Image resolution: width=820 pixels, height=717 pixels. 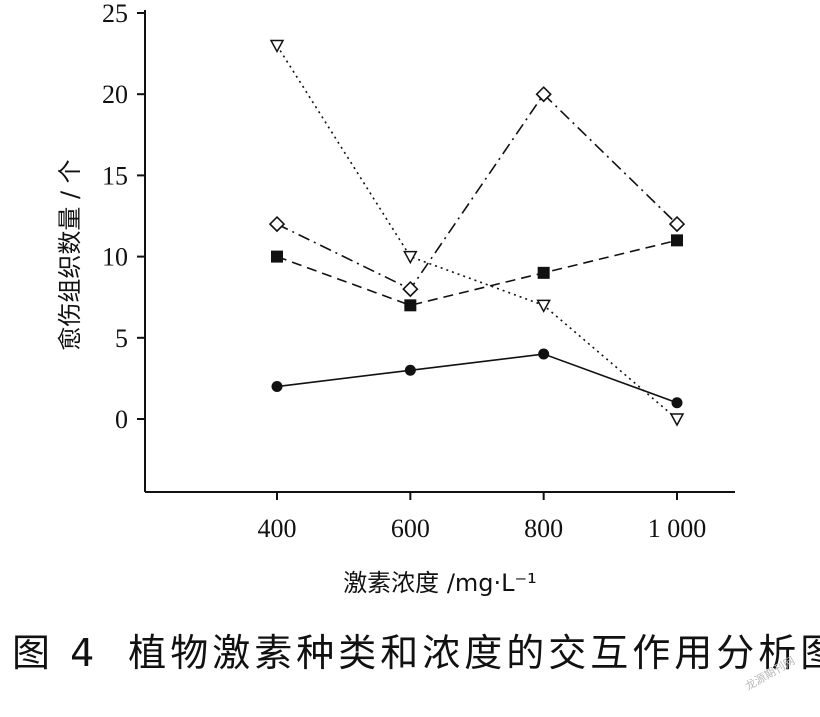 What do you see at coordinates (121, 338) in the screenshot?
I see `y-tick-label: 5` at bounding box center [121, 338].